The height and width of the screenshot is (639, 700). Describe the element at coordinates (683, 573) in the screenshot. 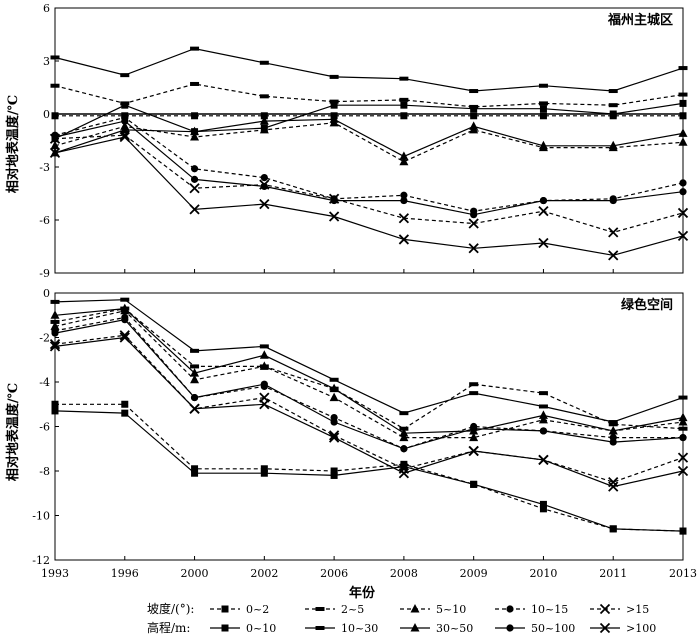

I see `x-tick-label: 2013` at that location.